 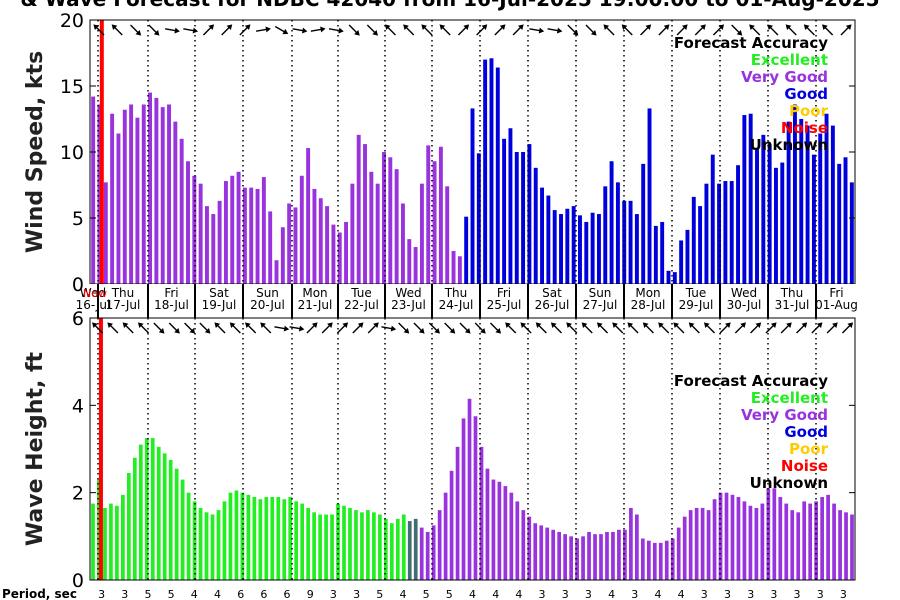 I want to click on day-label-dow: Sat, so click(x=552, y=293).